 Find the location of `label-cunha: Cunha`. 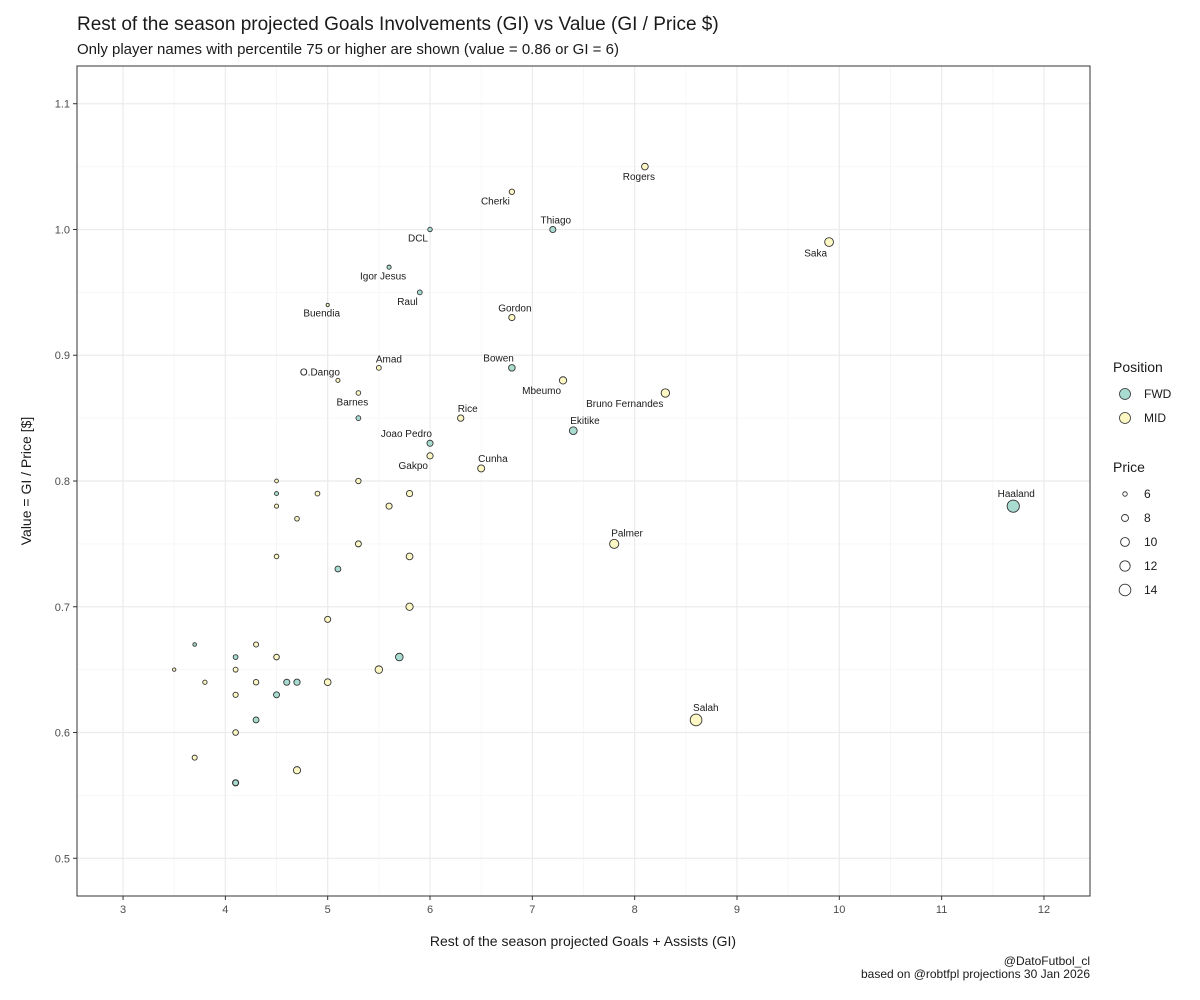

label-cunha: Cunha is located at coordinates (493, 459).